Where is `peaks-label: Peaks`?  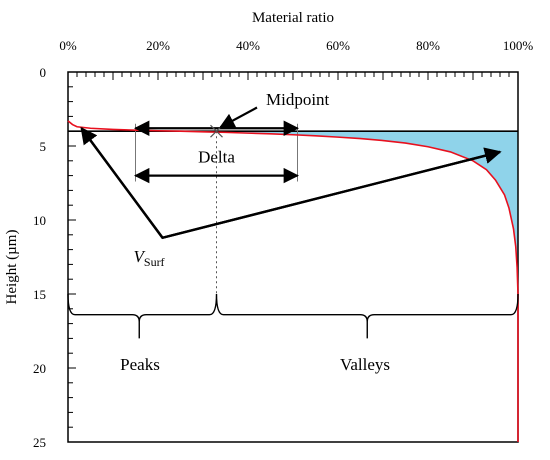
peaks-label: Peaks is located at coordinates (140, 364).